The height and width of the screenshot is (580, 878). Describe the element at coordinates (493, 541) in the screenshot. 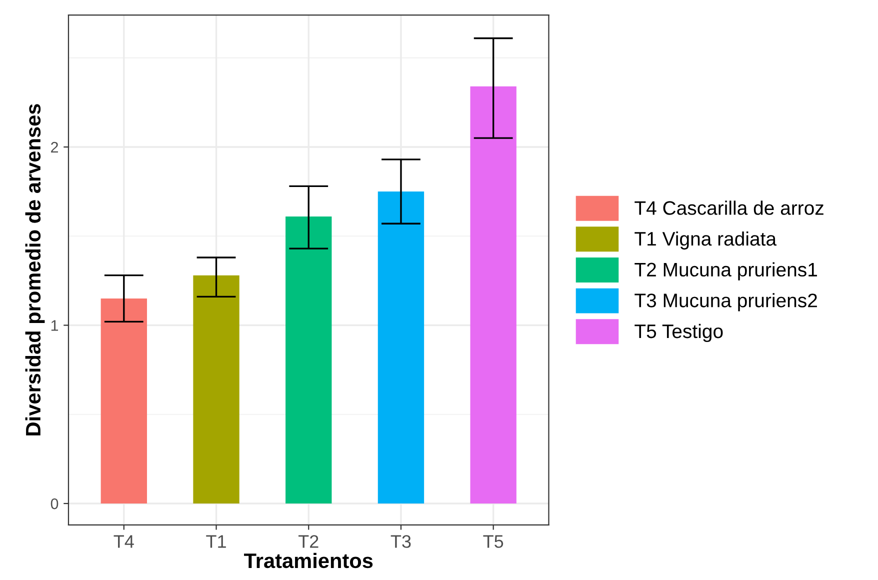

I see `x-tick-label: T5` at that location.